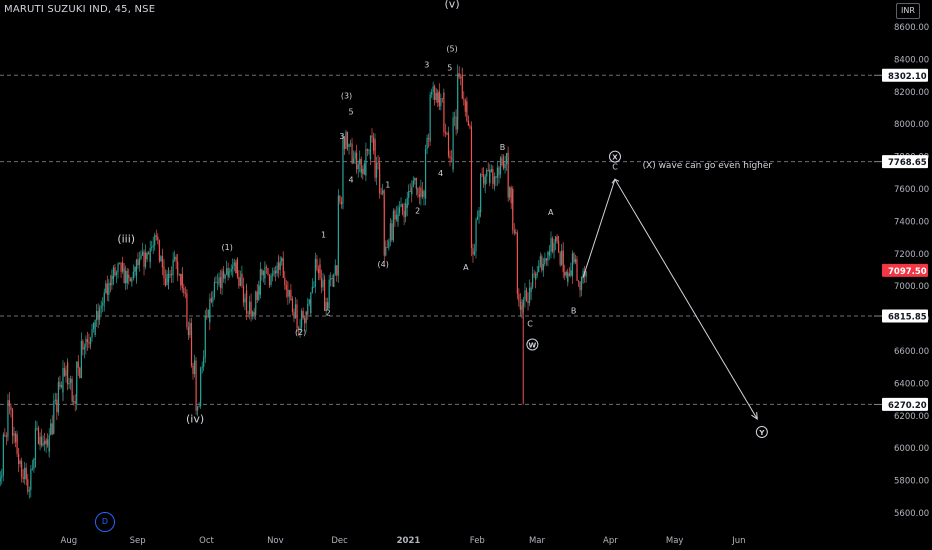  Describe the element at coordinates (908, 11) in the screenshot. I see `currency-badge: INR` at that location.